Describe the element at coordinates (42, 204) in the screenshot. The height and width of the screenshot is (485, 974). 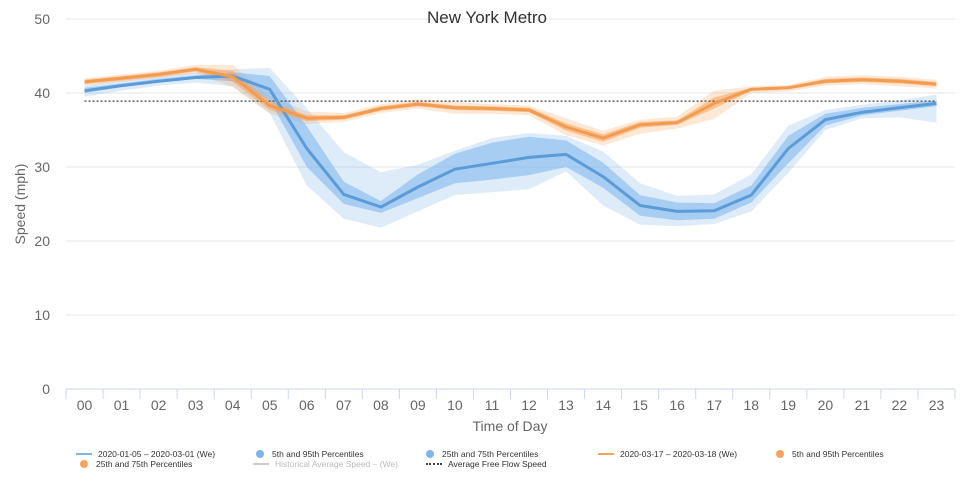
I see `y-axis: 0 10 20 30 40 50` at that location.